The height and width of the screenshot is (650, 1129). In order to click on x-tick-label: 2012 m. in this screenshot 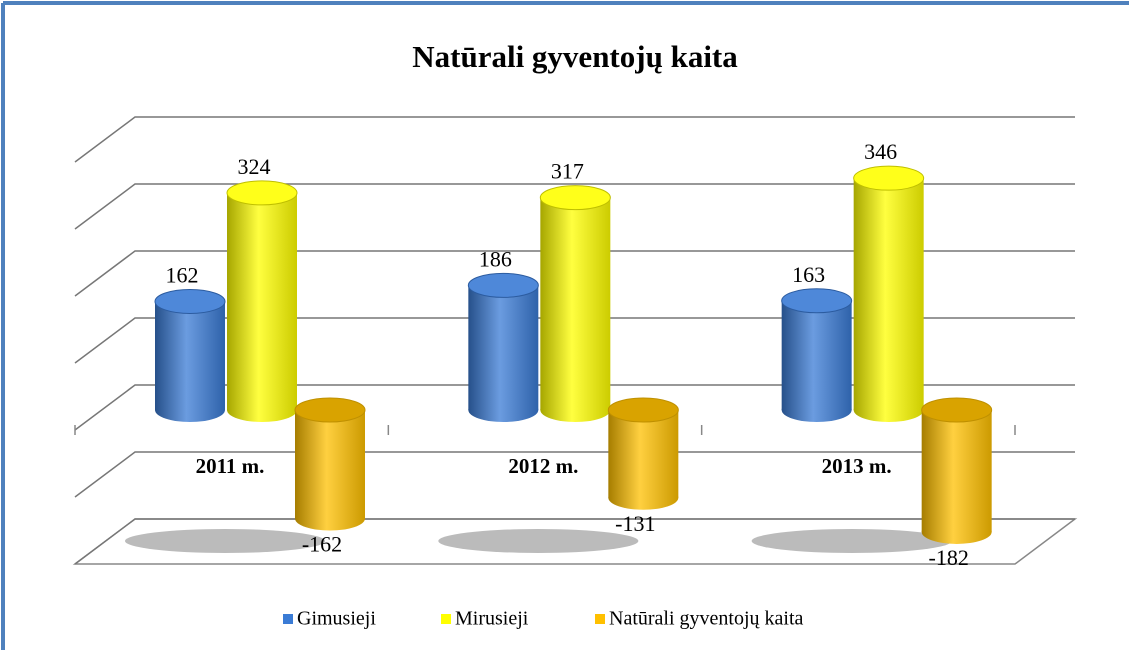, I will do `click(543, 466)`.